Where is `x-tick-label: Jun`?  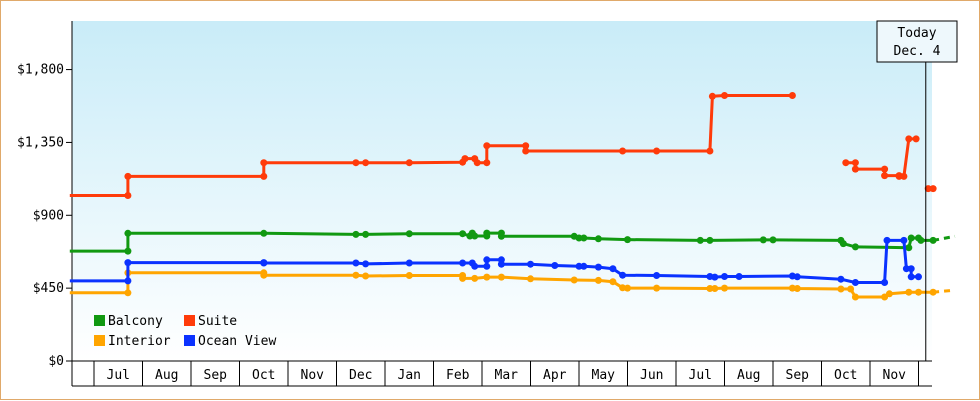
x-tick-label: Jun is located at coordinates (651, 375).